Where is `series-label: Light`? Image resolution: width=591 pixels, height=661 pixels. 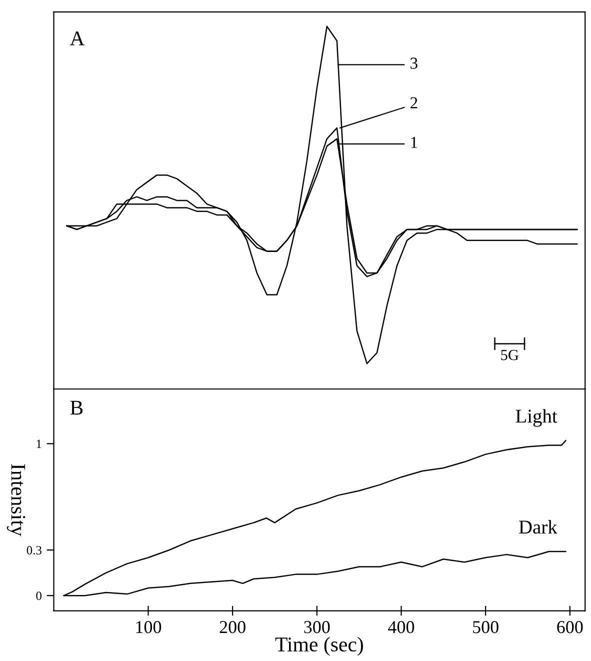 series-label: Light is located at coordinates (537, 418).